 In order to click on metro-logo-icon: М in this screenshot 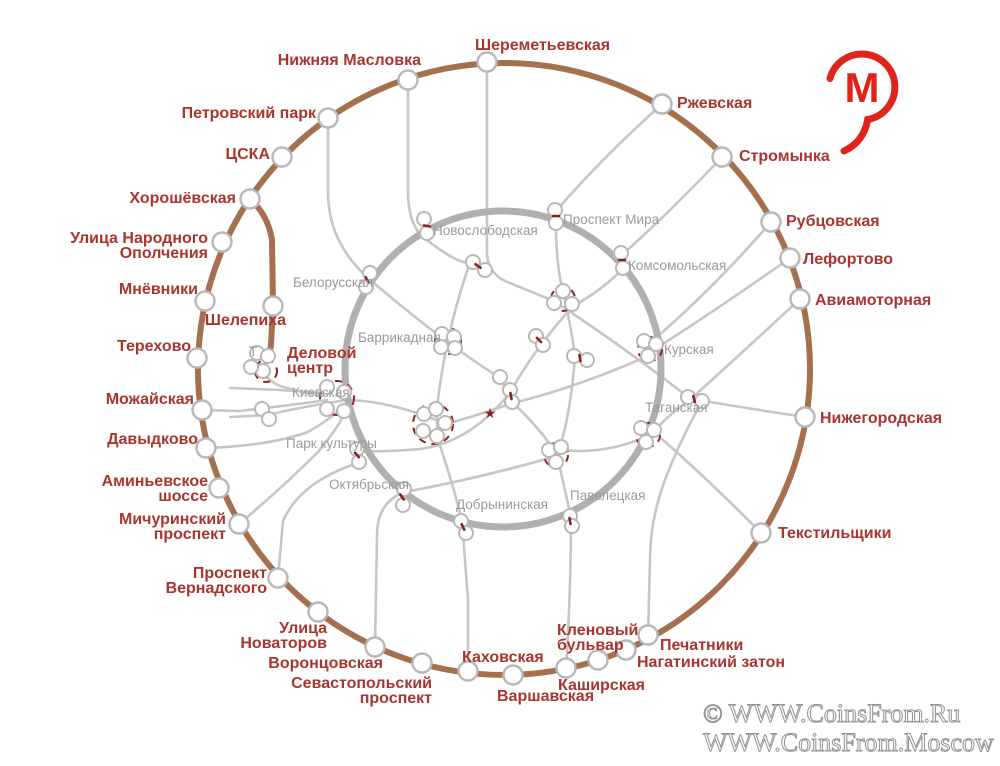, I will do `click(862, 102)`.